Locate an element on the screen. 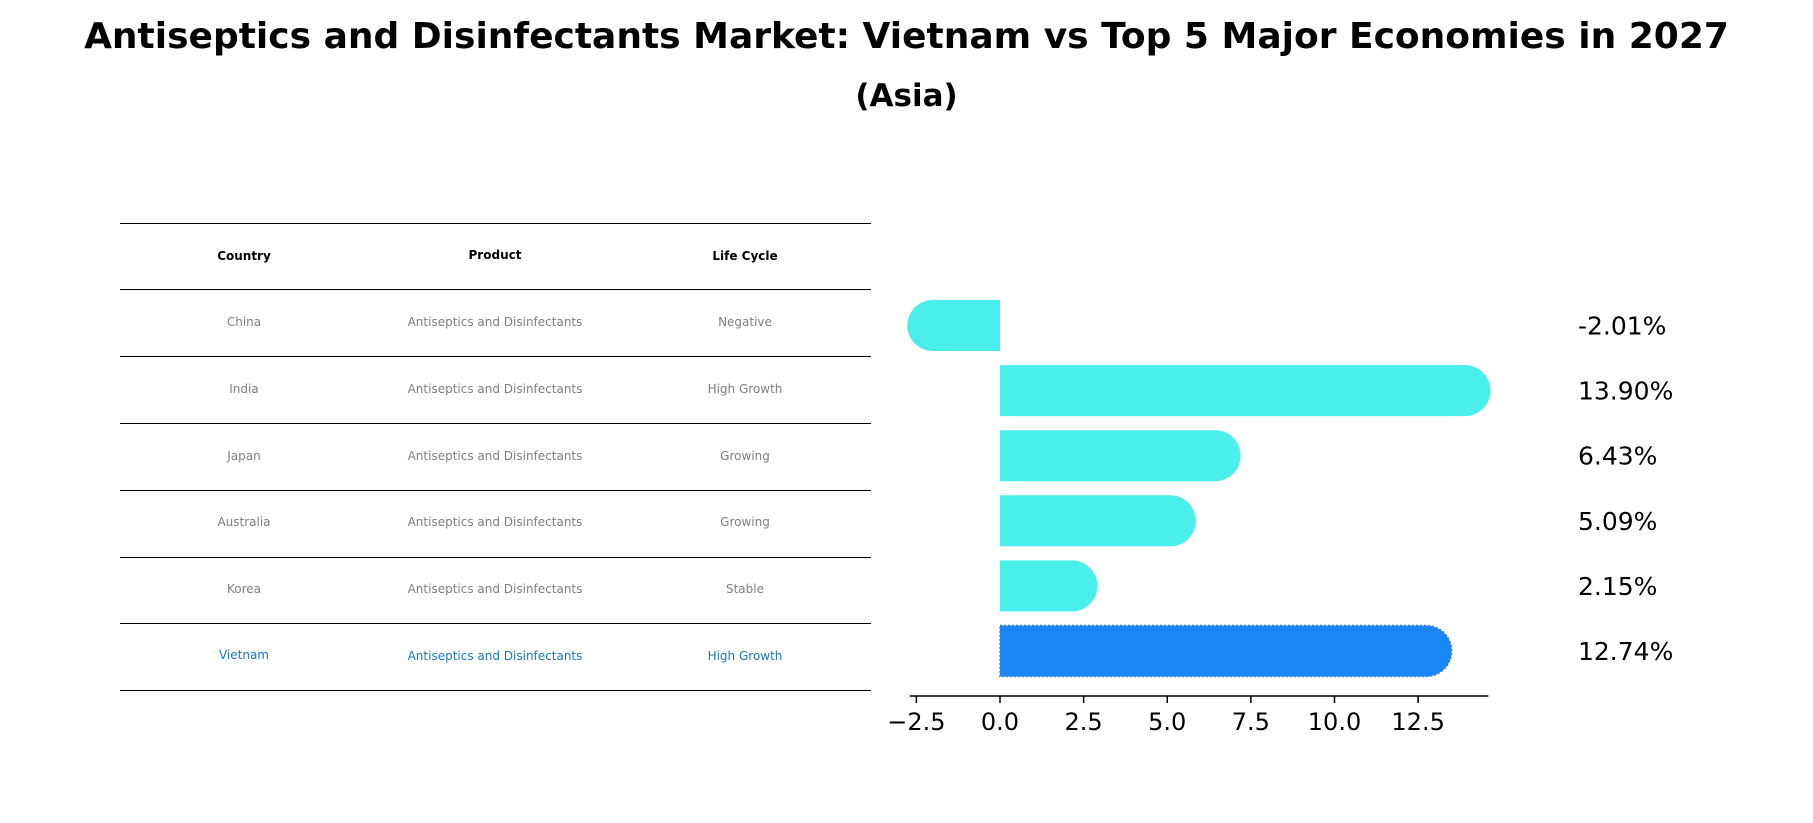  row-china-product: Antiseptics and Disinfectants is located at coordinates (495, 322).